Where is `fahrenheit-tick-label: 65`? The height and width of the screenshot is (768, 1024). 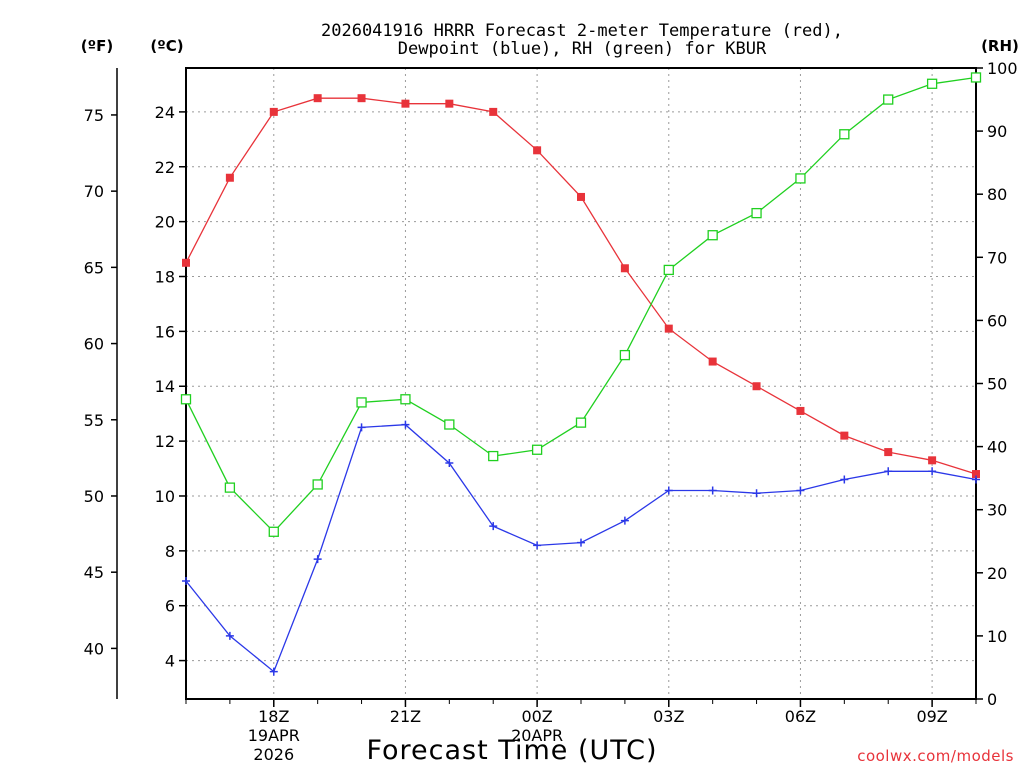 fahrenheit-tick-label: 65 is located at coordinates (94, 267).